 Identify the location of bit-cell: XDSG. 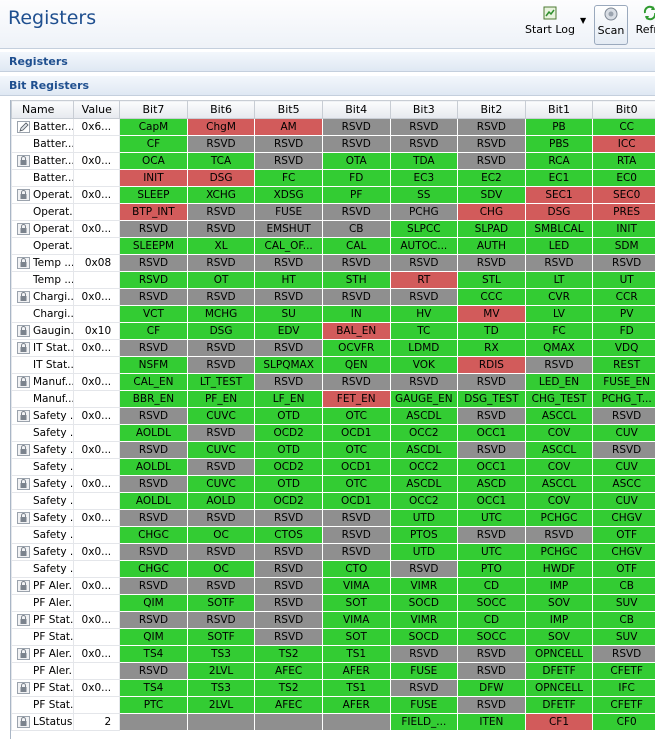
(288, 195).